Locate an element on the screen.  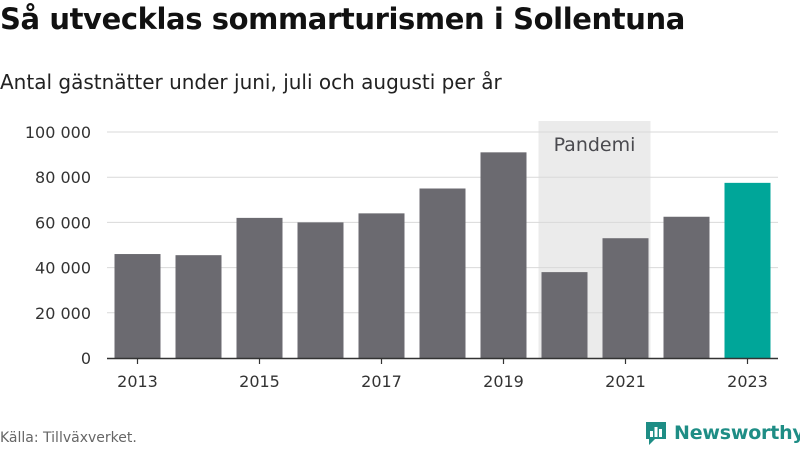
bar-2022 is located at coordinates (686, 287).